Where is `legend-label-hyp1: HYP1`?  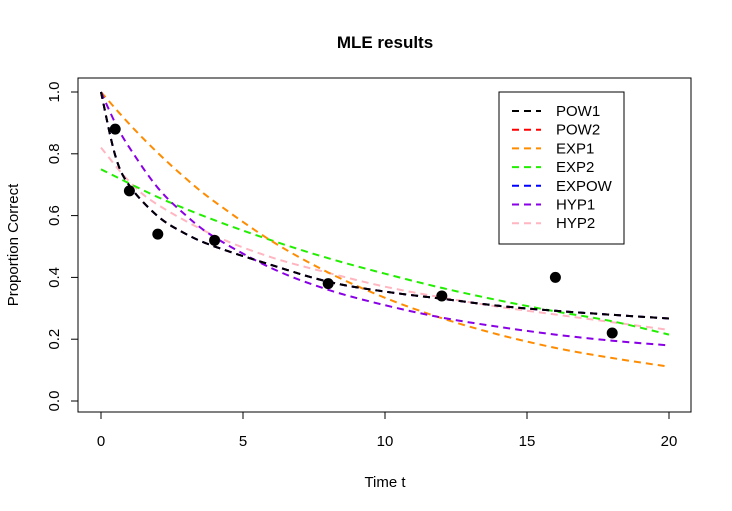
legend-label-hyp1: HYP1 is located at coordinates (575, 205).